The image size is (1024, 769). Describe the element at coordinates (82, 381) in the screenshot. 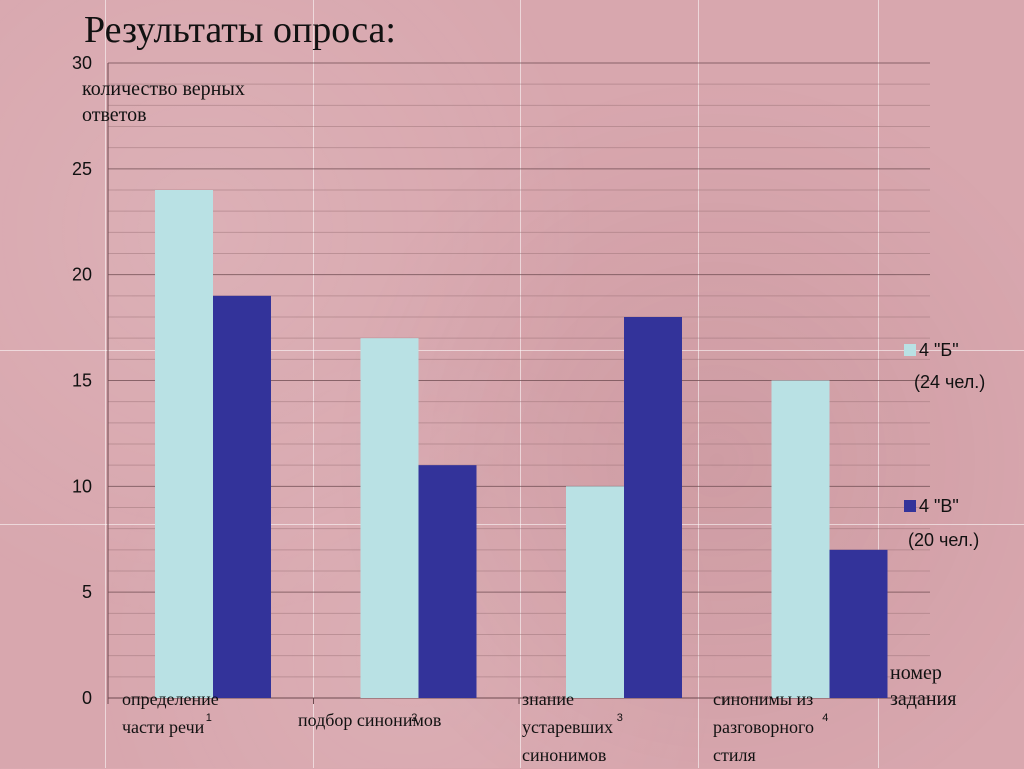

I see `y-tick-label: 15` at that location.